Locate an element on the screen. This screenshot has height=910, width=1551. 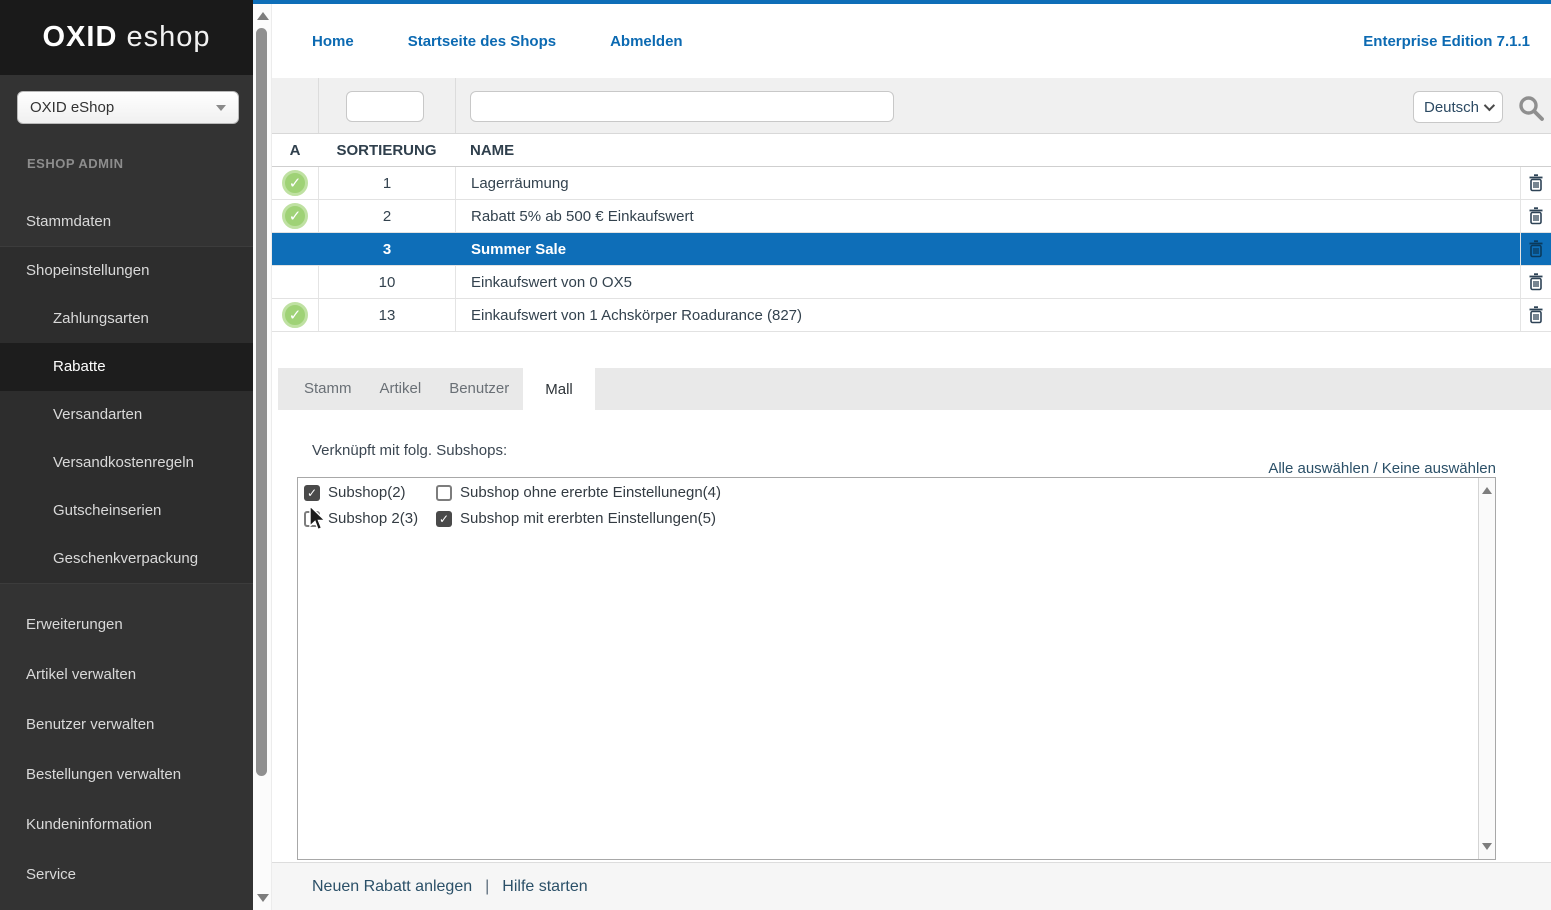
cell-sort: 1 is located at coordinates (386, 183).